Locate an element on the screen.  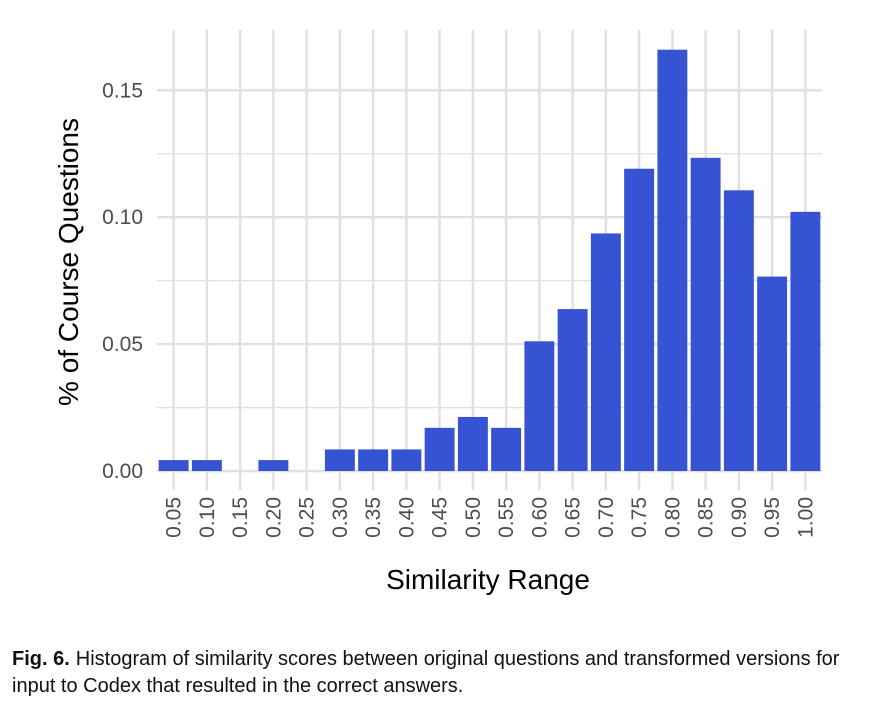
x-tick-label: 0.50 is located at coordinates (473, 517).